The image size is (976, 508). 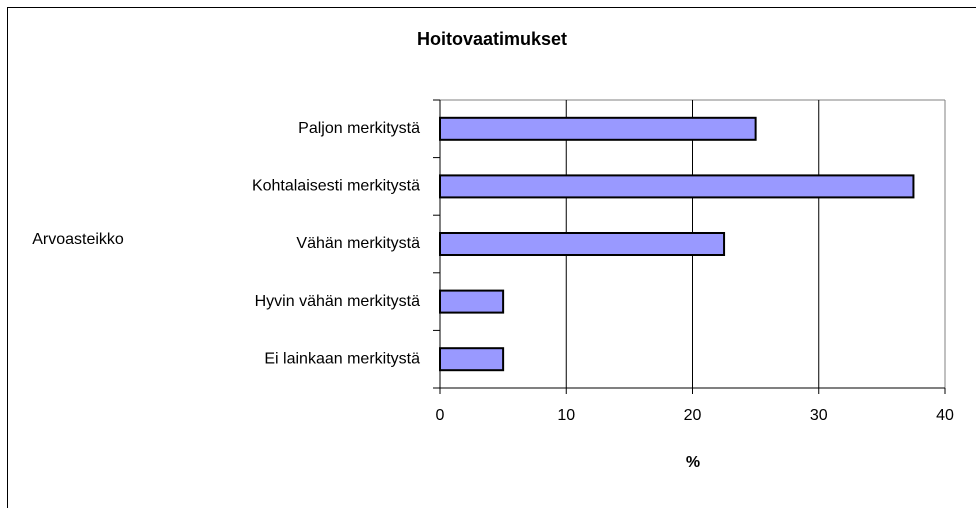 I want to click on y-tick-label: Kohtalaisesti merkitystä, so click(x=336, y=186).